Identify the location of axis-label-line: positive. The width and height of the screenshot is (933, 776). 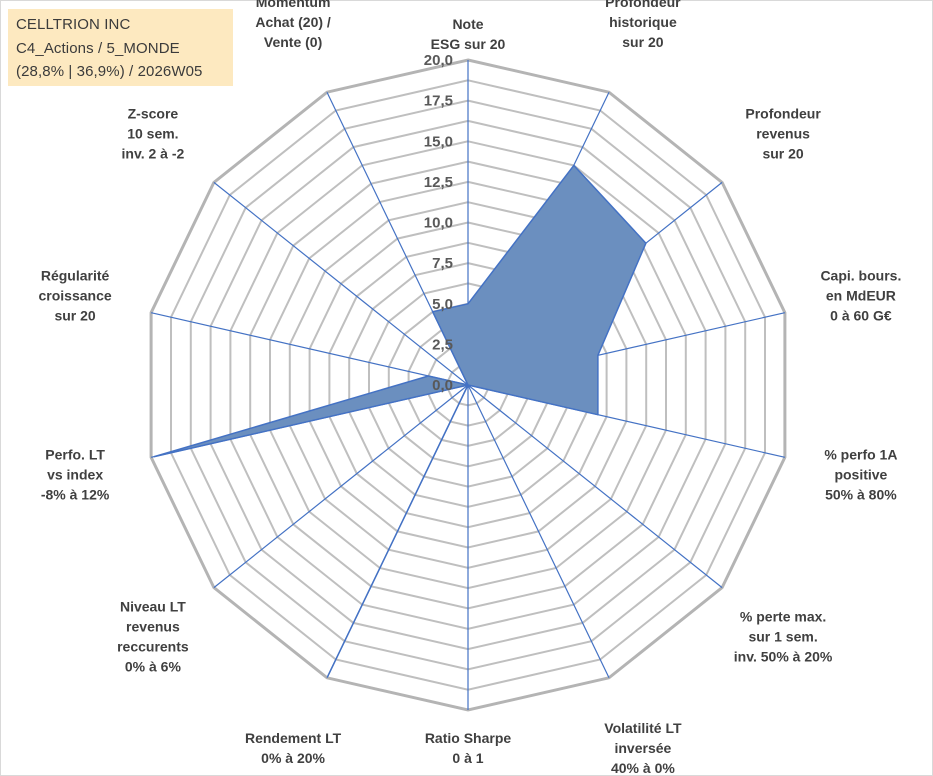
(860, 475).